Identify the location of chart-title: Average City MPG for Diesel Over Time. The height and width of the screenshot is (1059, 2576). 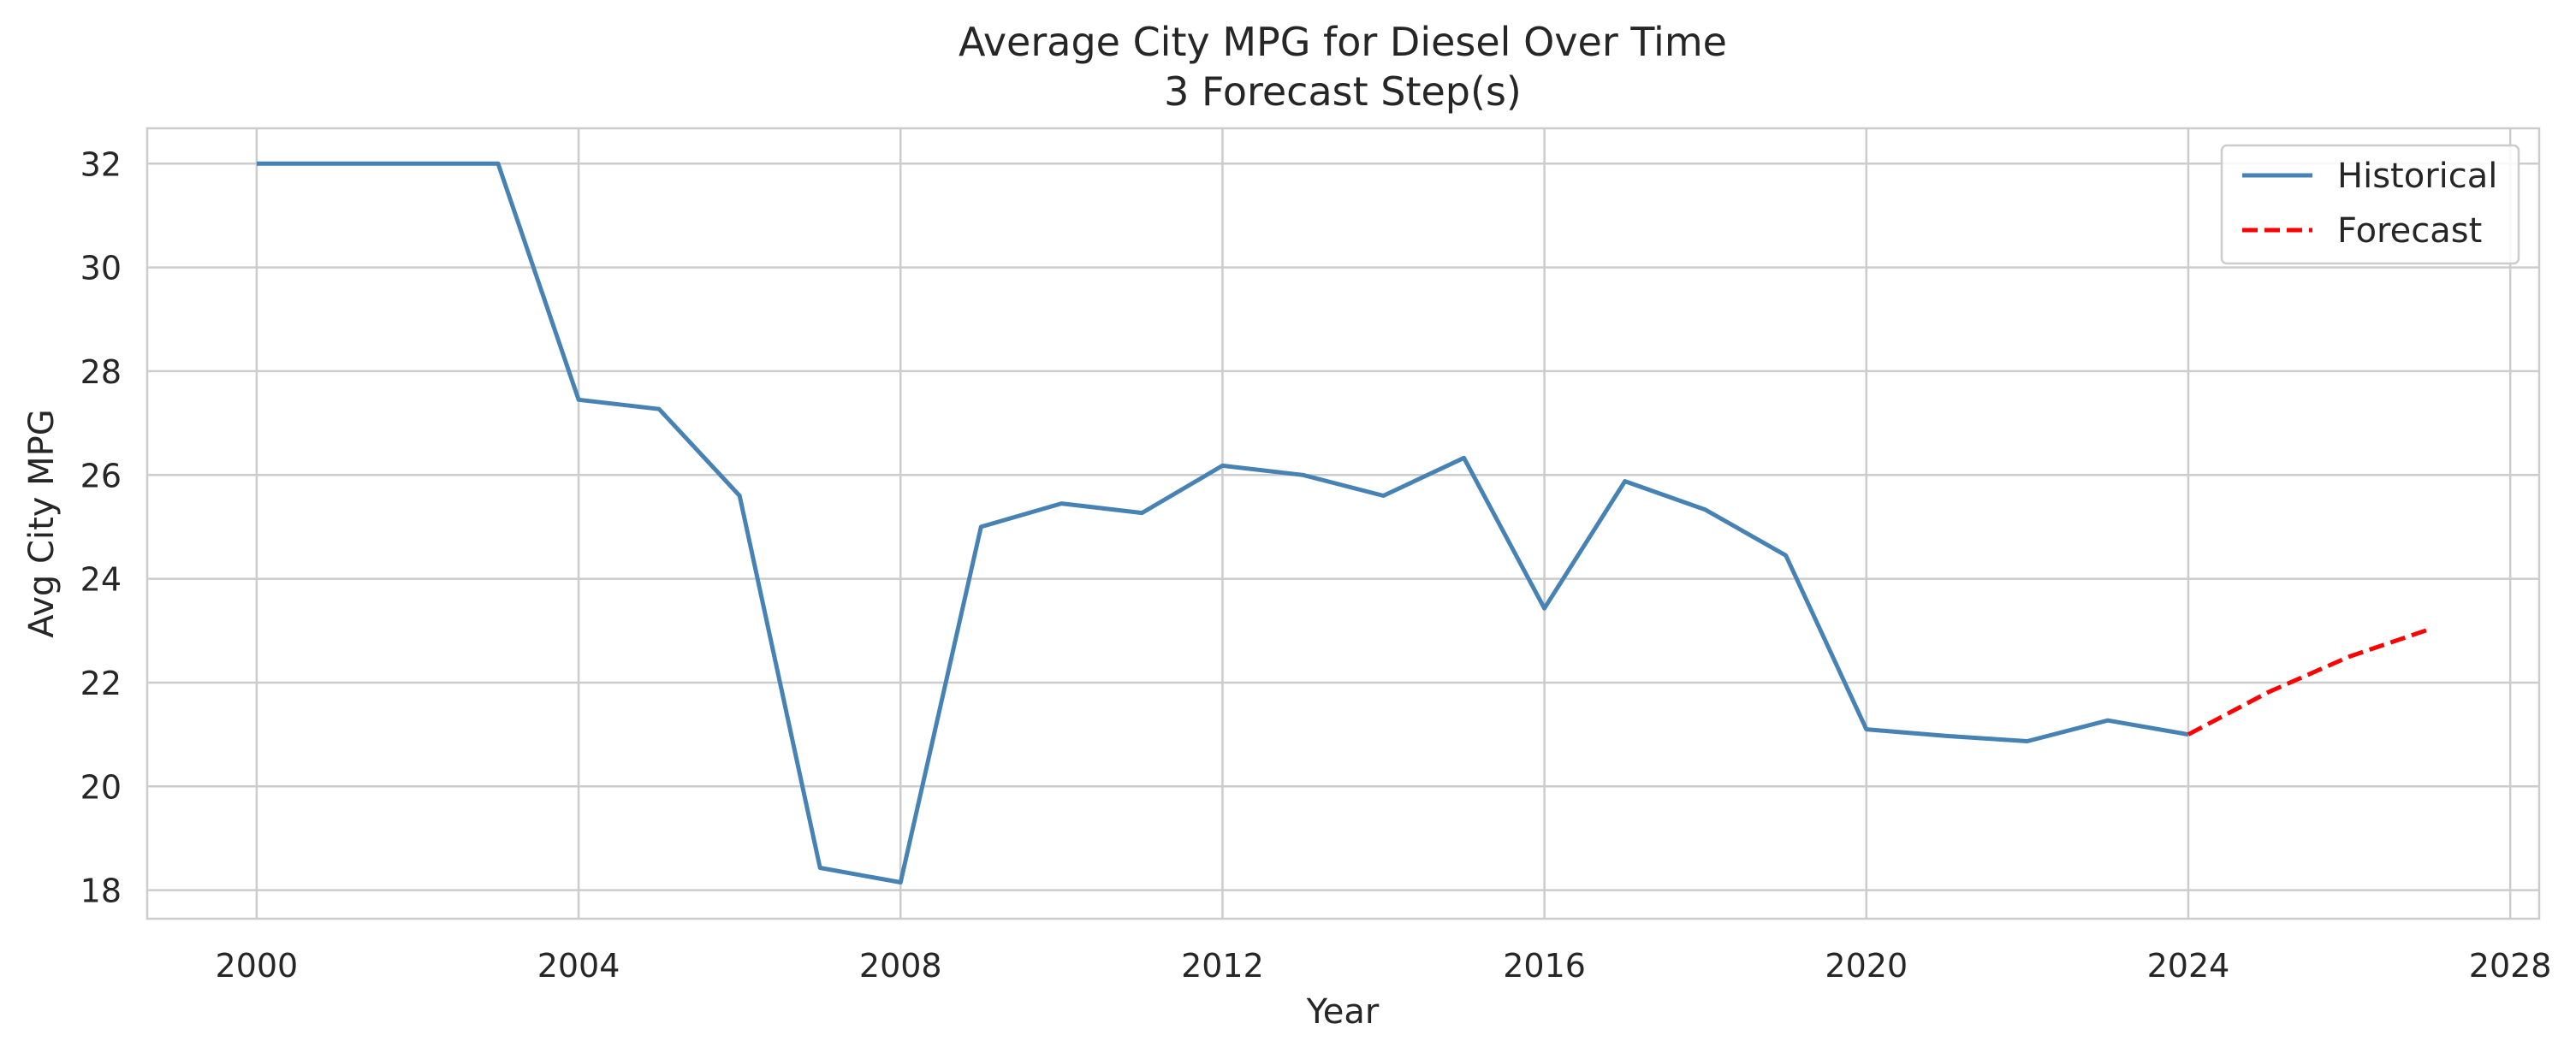
(1343, 42).